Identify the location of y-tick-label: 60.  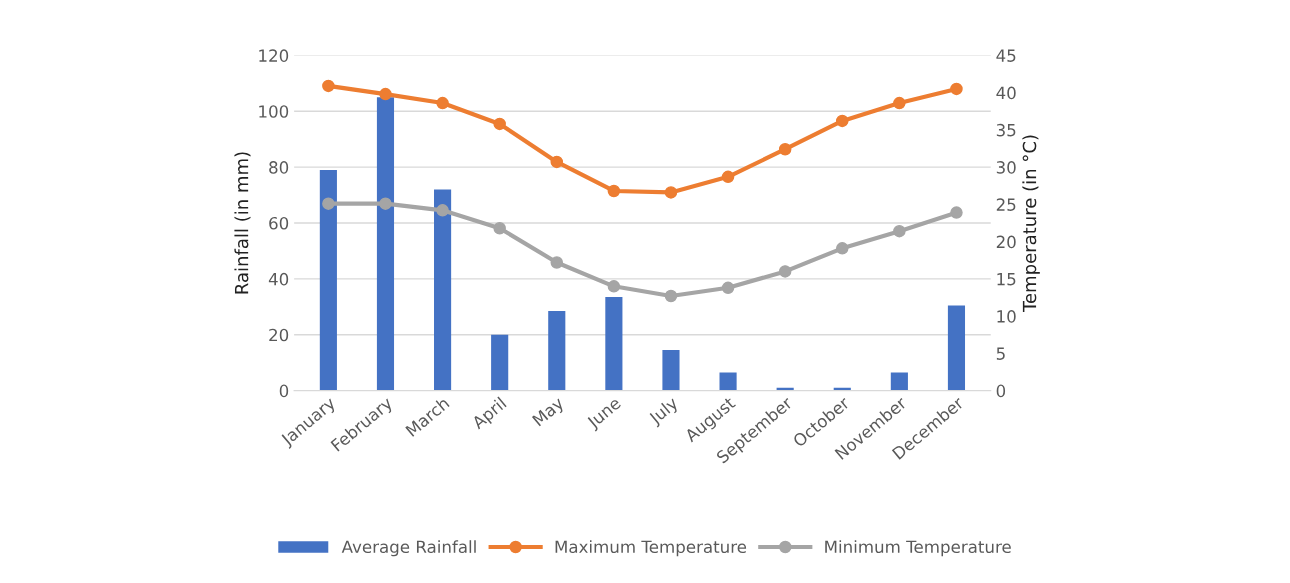
(279, 223).